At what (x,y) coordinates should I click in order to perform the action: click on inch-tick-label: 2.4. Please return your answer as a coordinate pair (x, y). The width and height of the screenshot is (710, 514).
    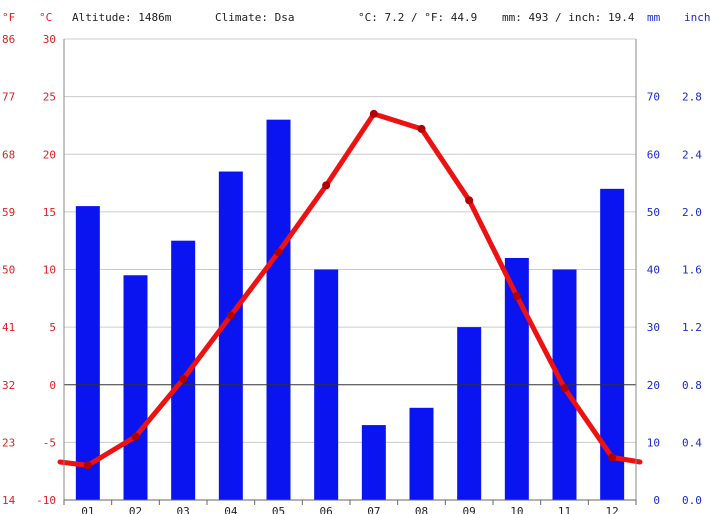
    Looking at the image, I should click on (692, 154).